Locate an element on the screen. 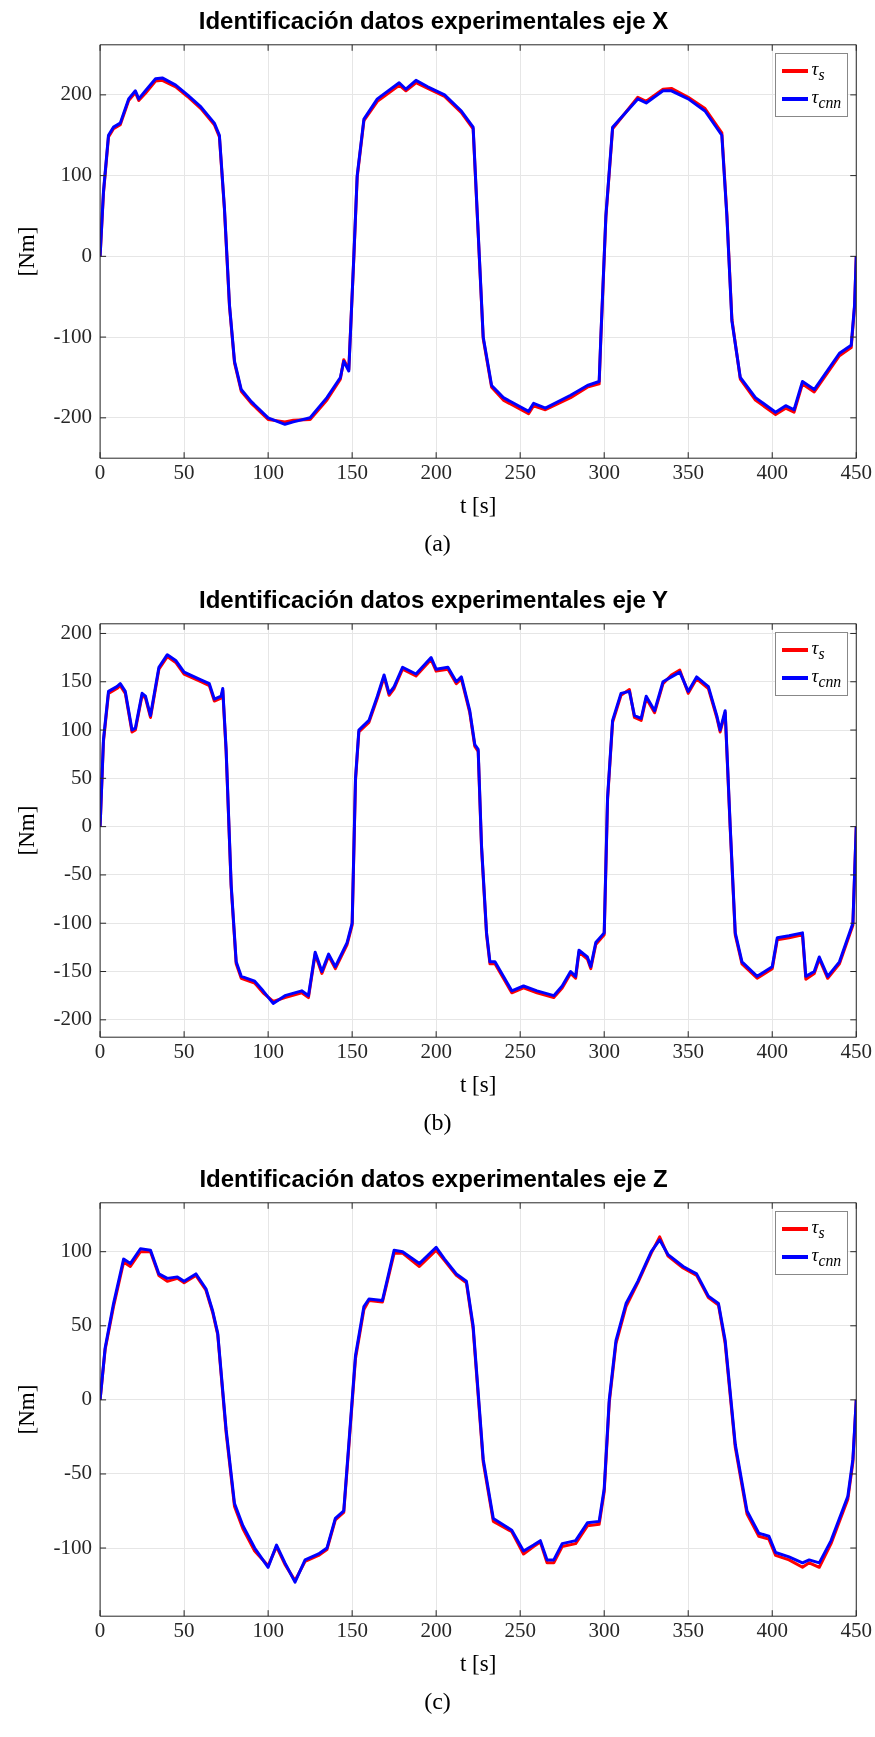  text: (a) is located at coordinates (437, 543).